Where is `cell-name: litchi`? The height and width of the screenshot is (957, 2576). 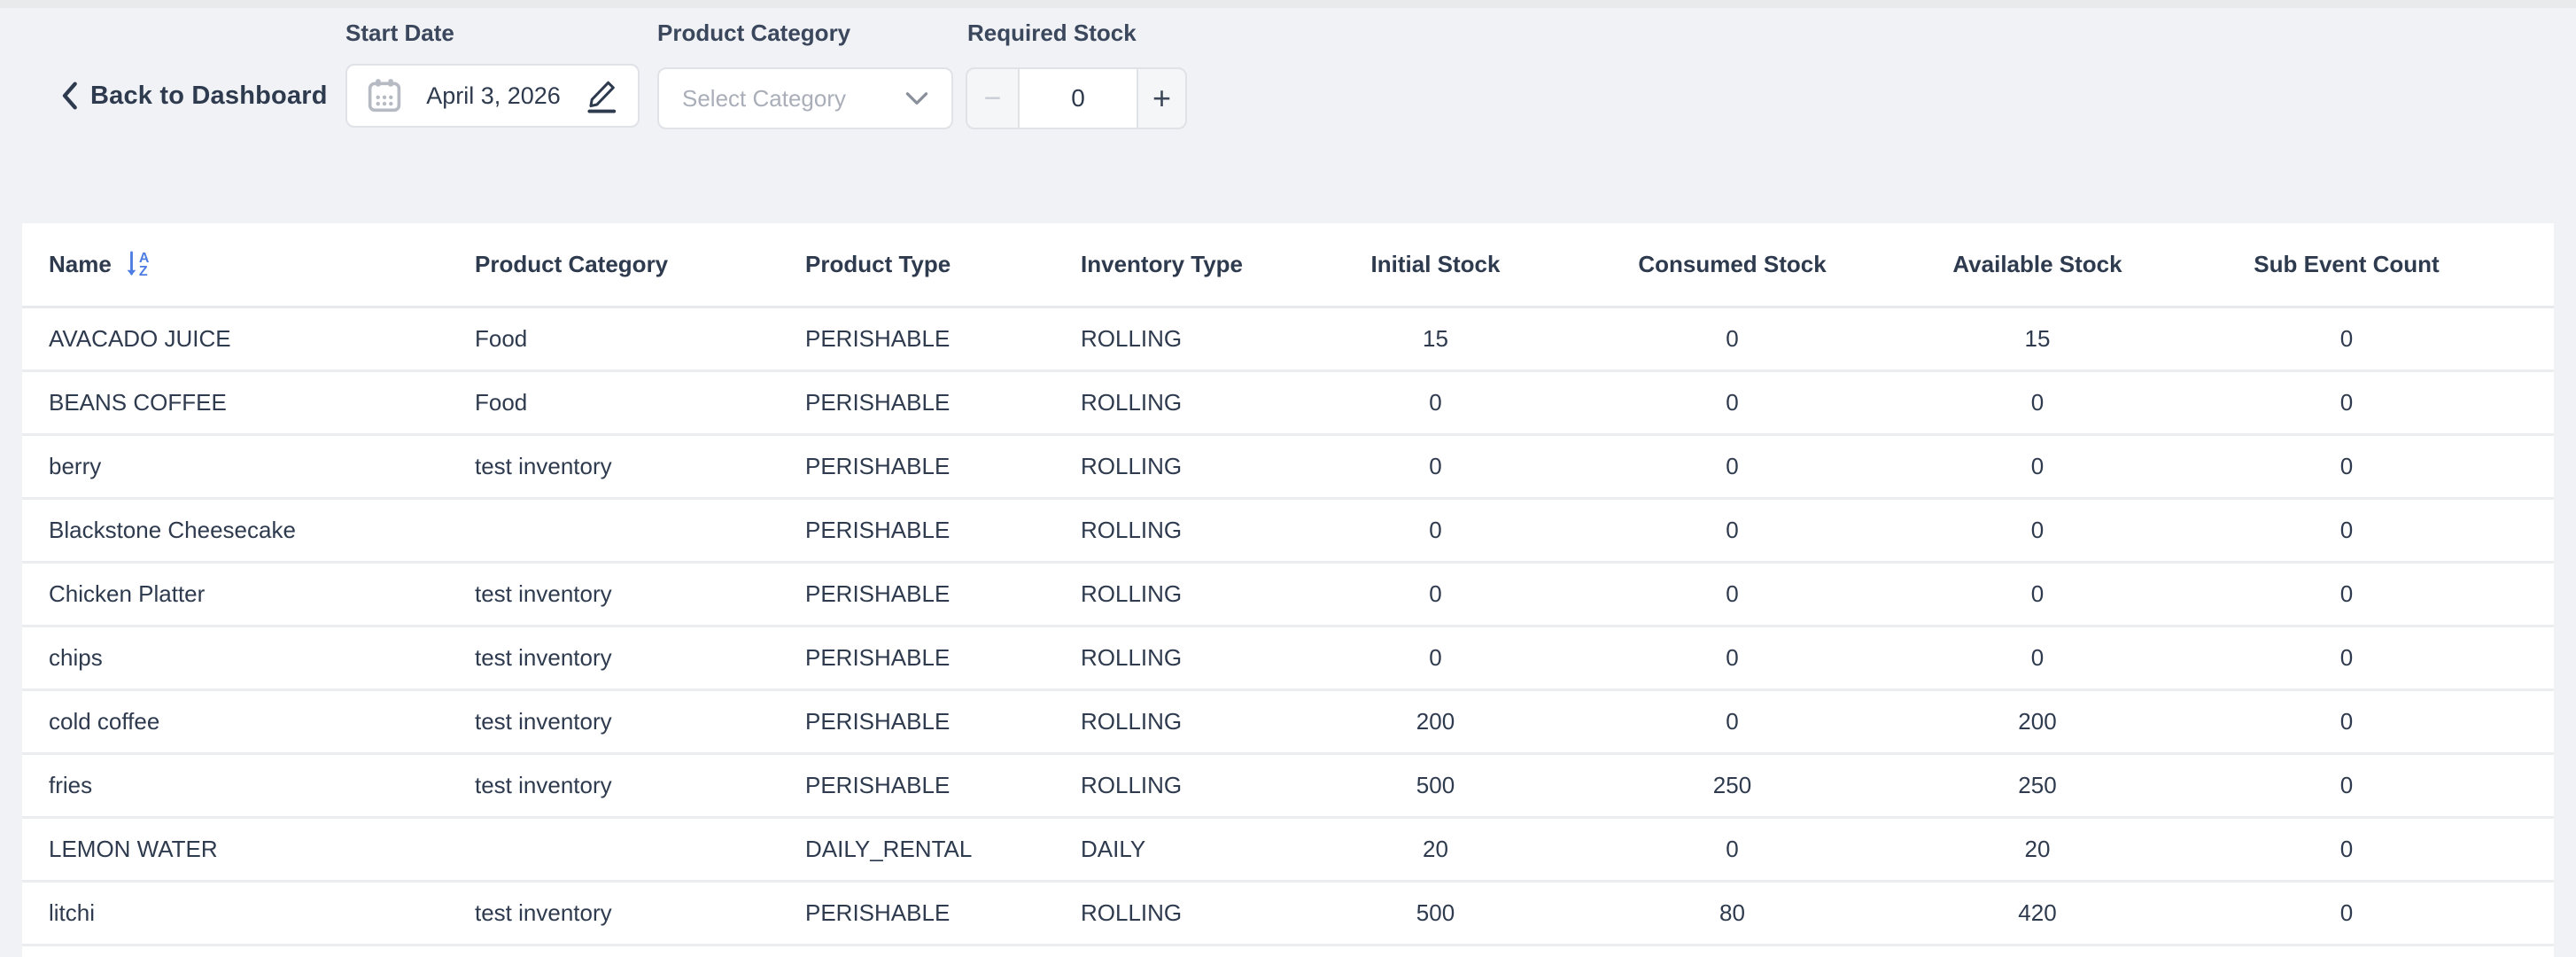 cell-name: litchi is located at coordinates (72, 912).